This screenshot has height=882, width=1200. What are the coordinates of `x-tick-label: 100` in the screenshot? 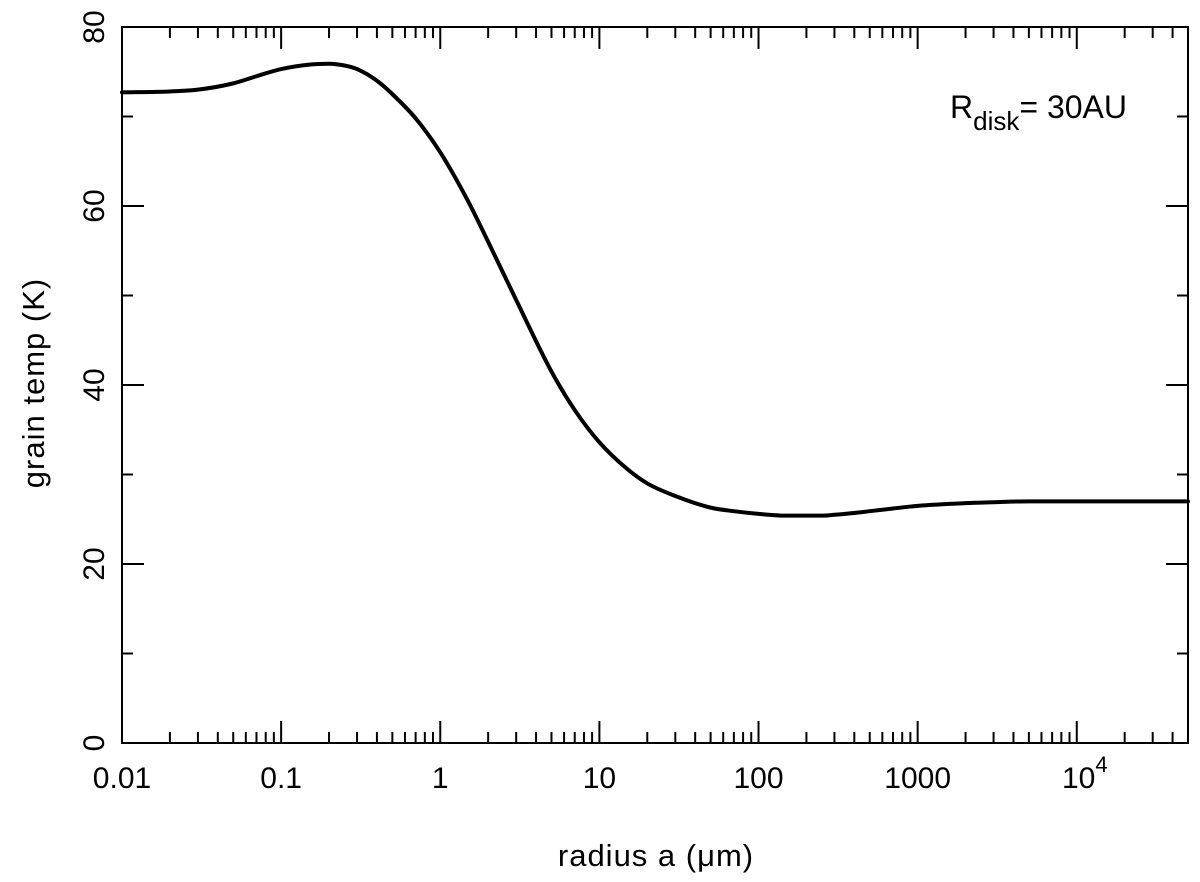 It's located at (758, 778).